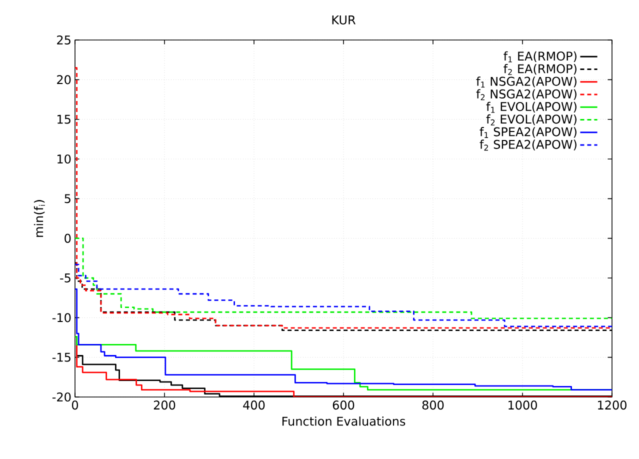  I want to click on x-axis-title: Function Evaluations, so click(344, 421).